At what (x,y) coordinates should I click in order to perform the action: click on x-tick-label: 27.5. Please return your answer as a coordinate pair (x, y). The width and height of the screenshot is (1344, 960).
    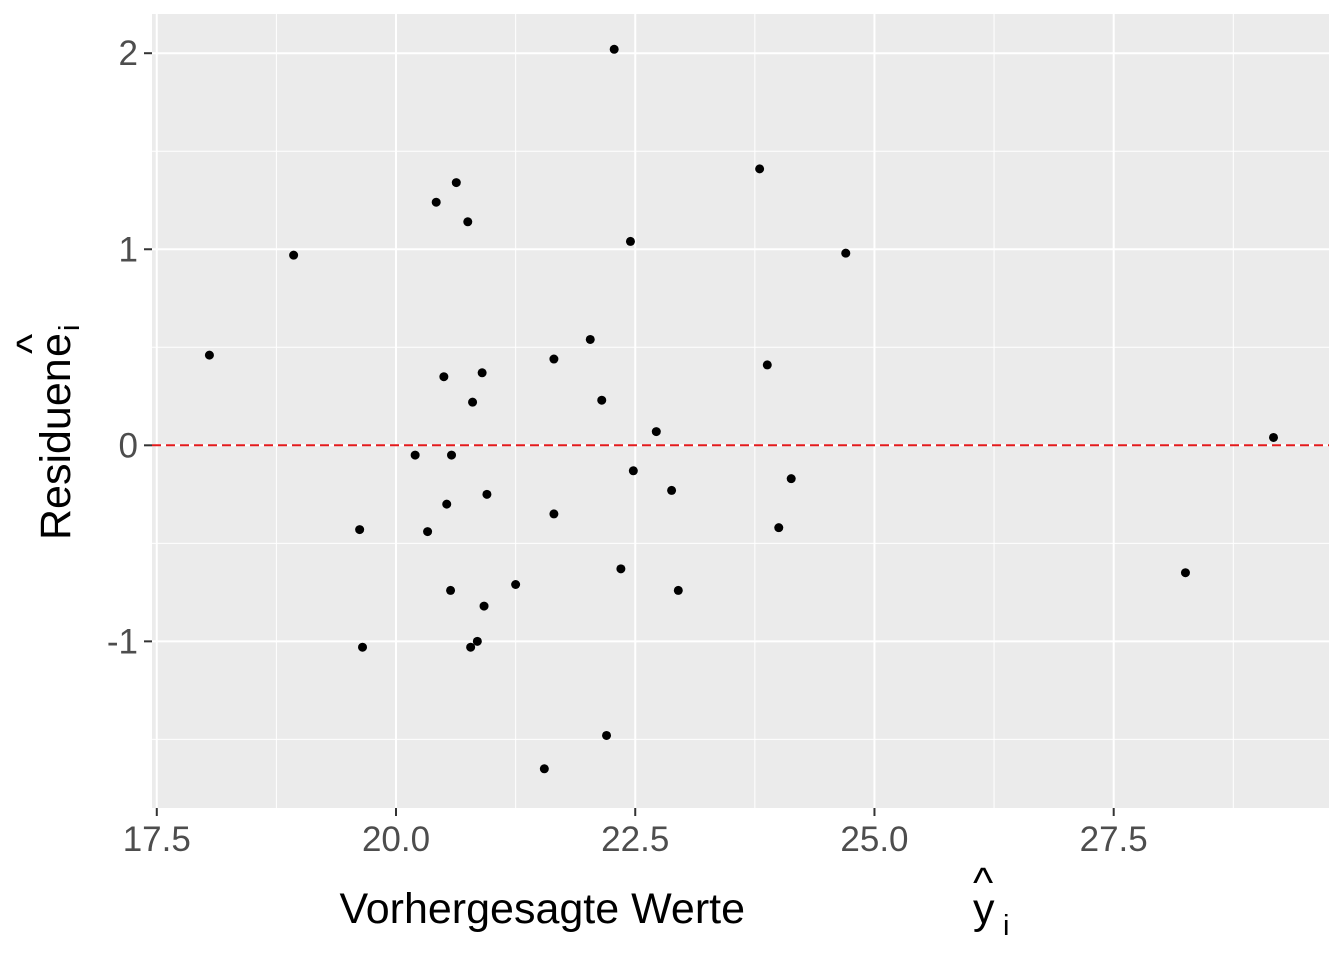
    Looking at the image, I should click on (1114, 839).